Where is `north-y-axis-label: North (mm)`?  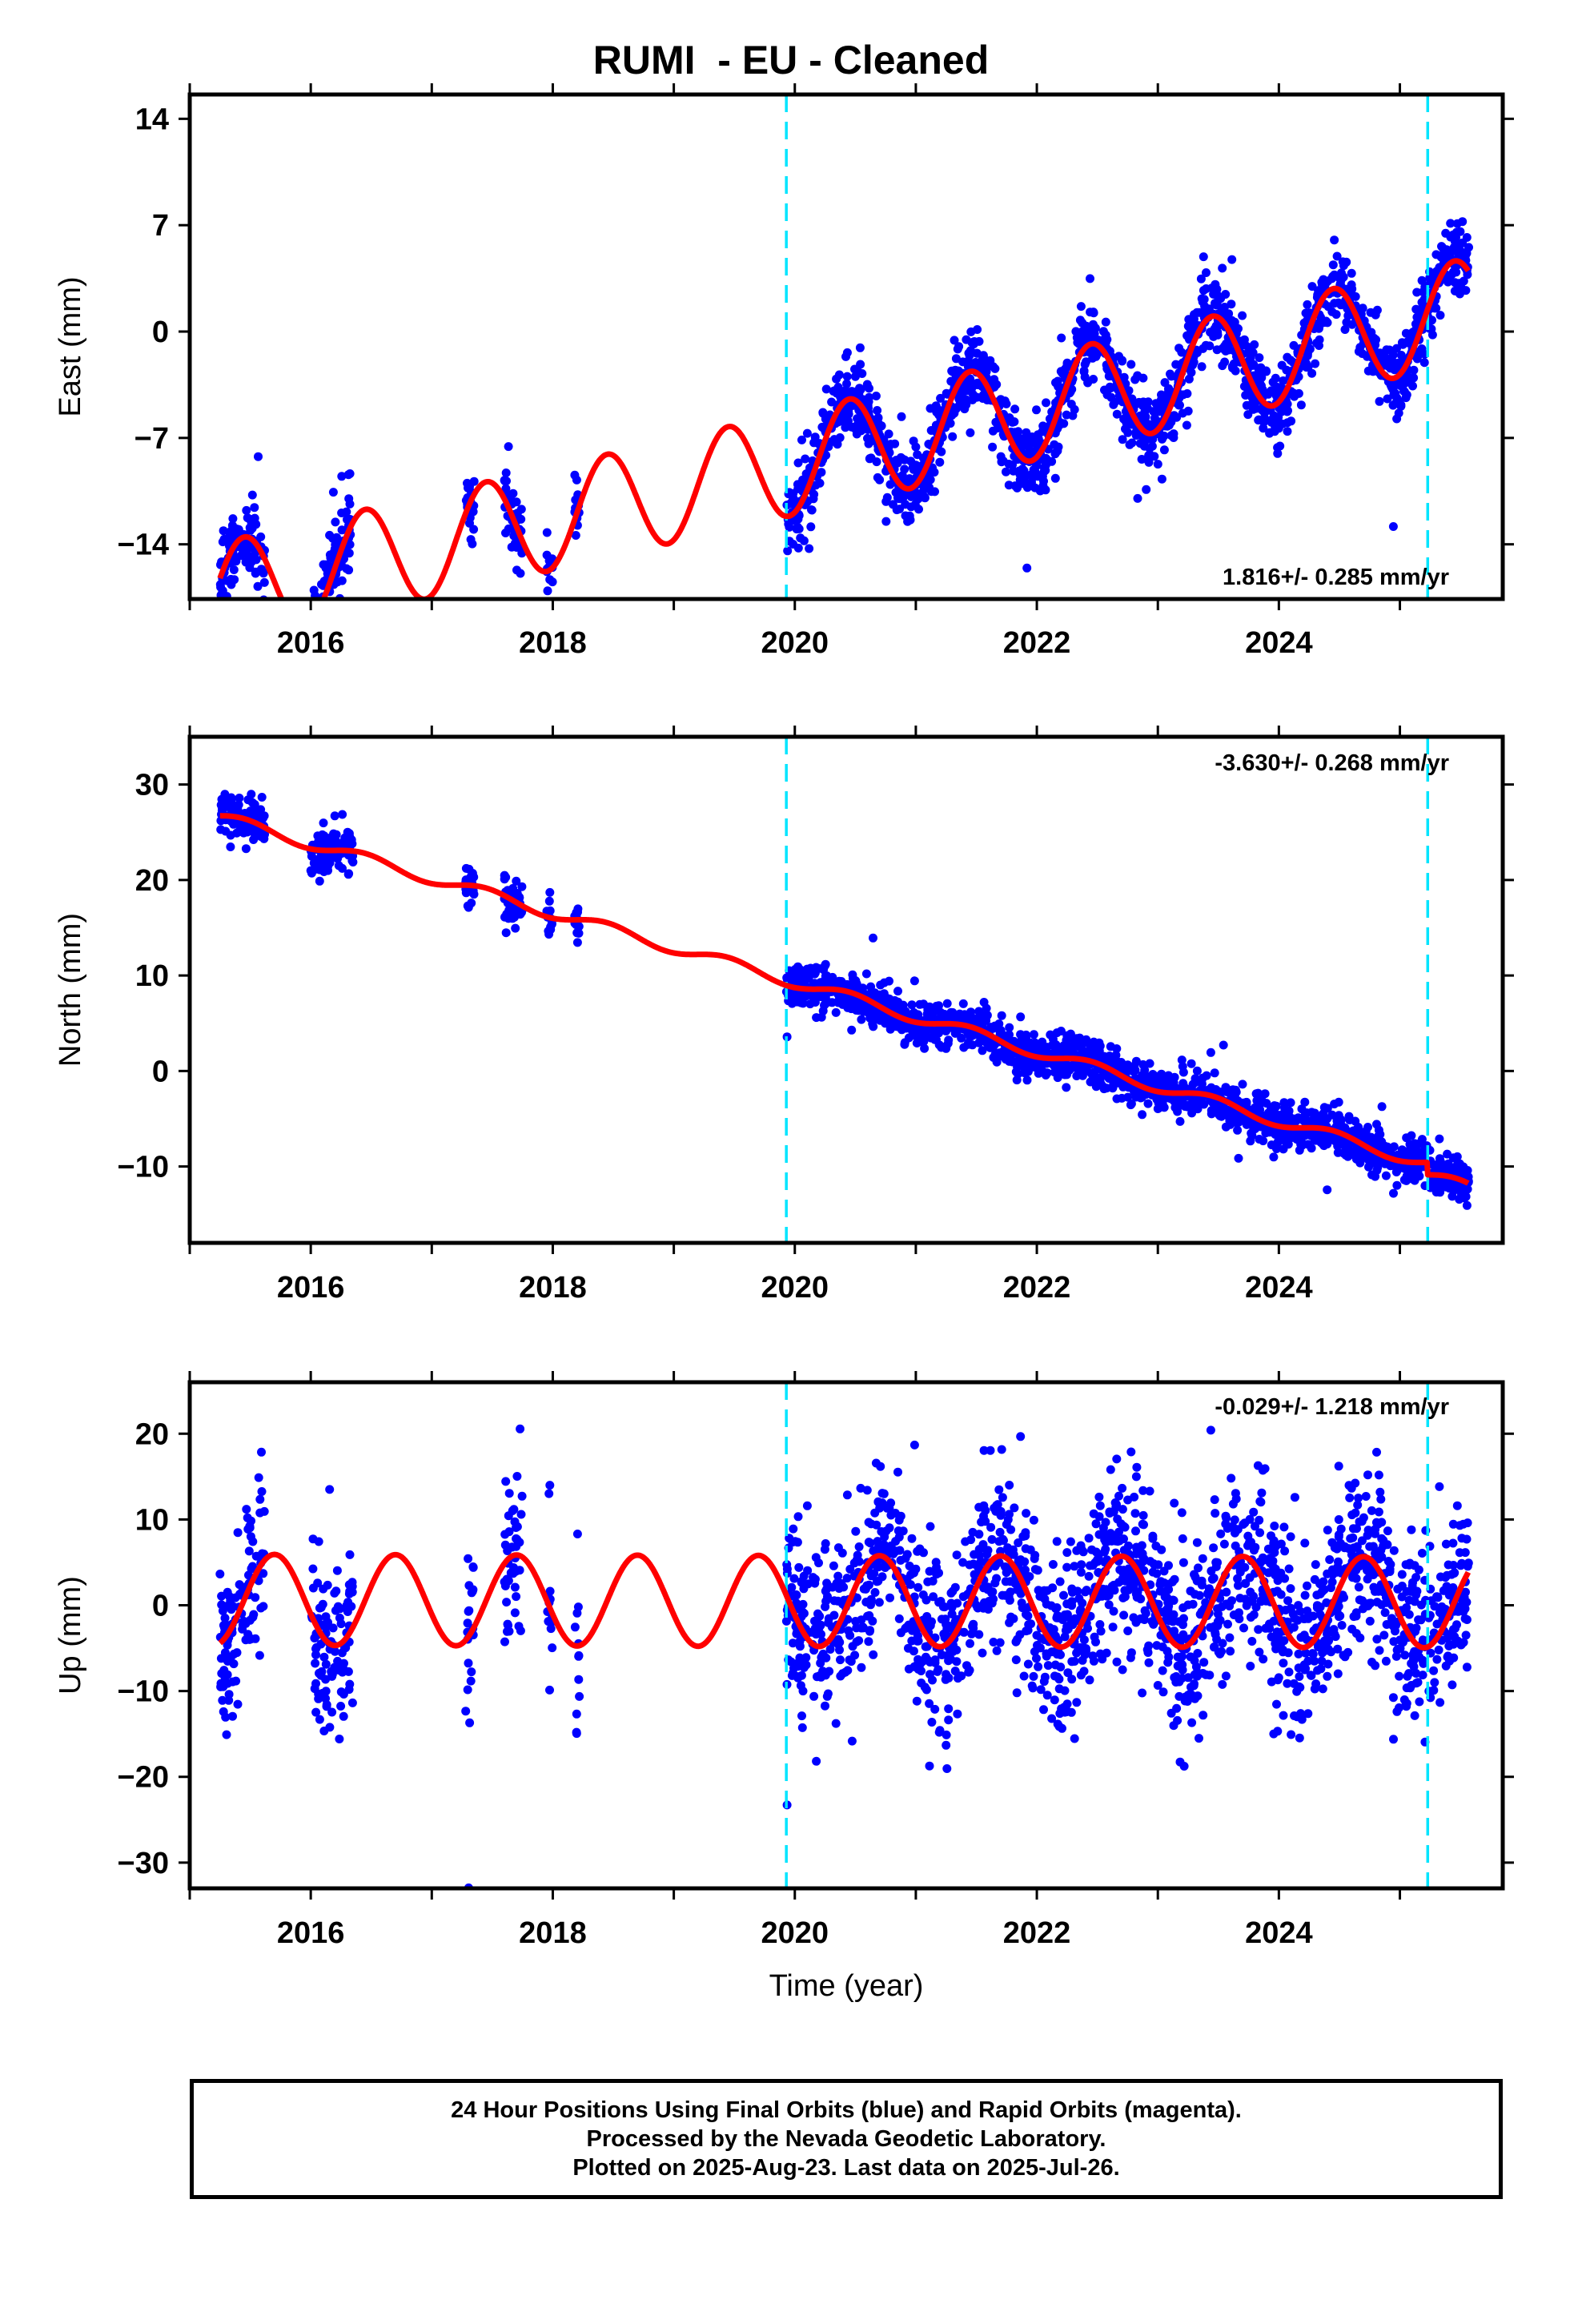
north-y-axis-label: North (mm) is located at coordinates (70, 990).